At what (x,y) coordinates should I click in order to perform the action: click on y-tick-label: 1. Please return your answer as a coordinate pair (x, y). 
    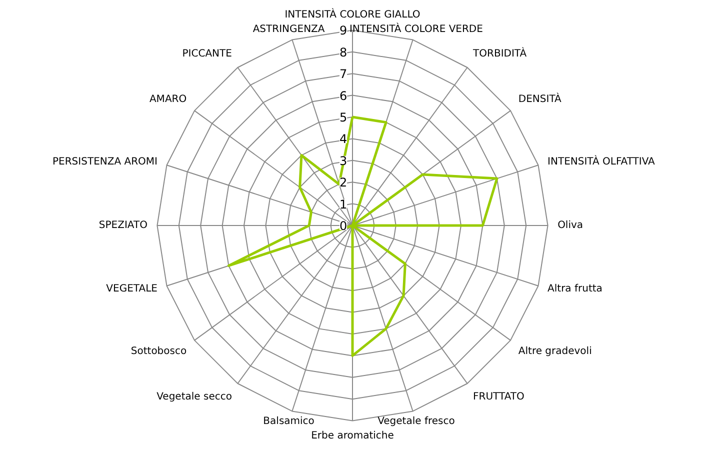
    Looking at the image, I should click on (343, 204).